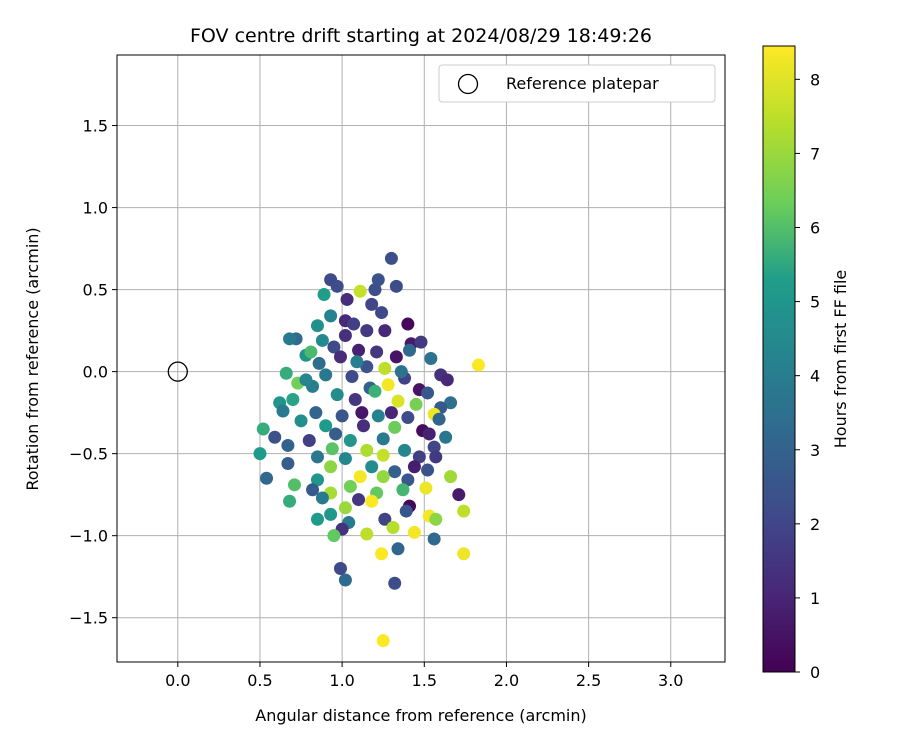  What do you see at coordinates (177, 680) in the screenshot?
I see `x-tick-label: 0.0` at bounding box center [177, 680].